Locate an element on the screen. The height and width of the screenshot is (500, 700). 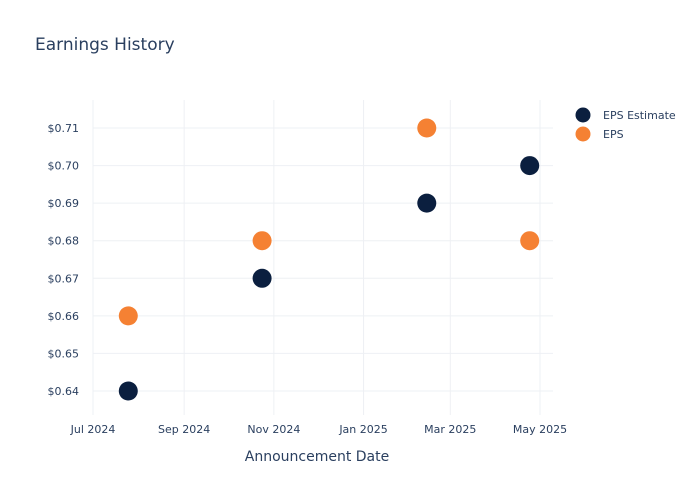
legend-label: EPS is located at coordinates (613, 134).